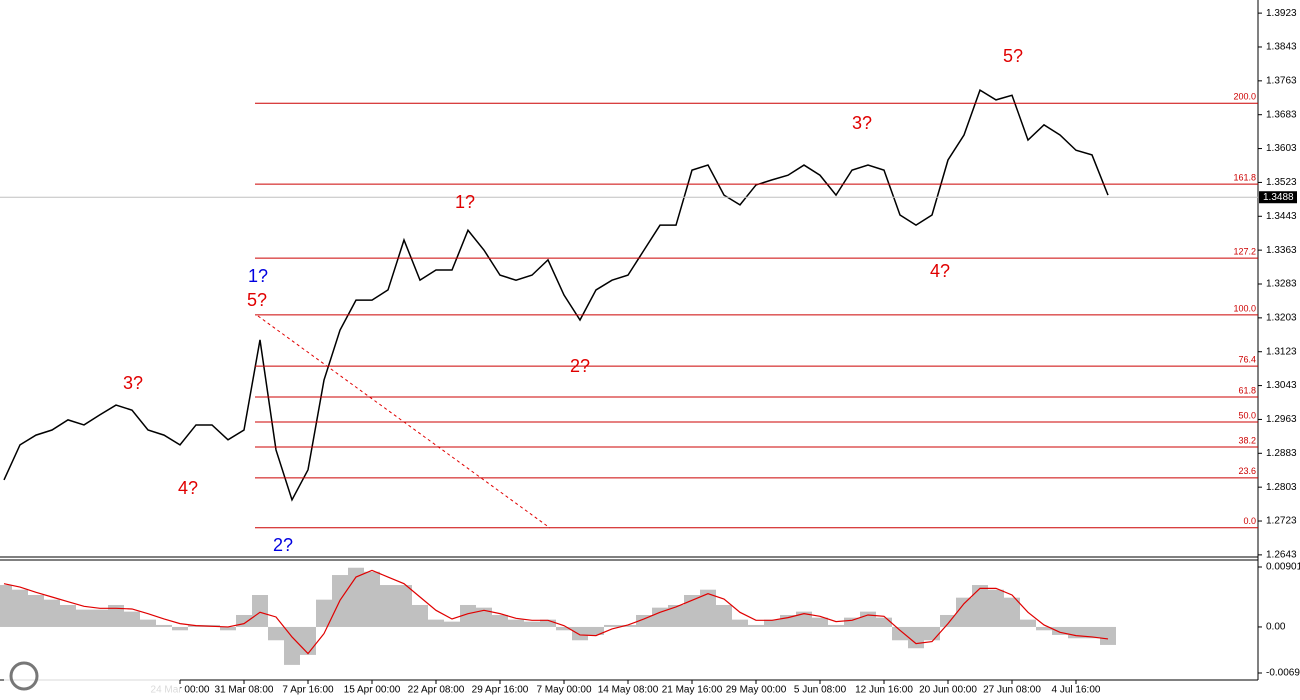  What do you see at coordinates (1281, 47) in the screenshot?
I see `y-tick-label: 1.3843` at bounding box center [1281, 47].